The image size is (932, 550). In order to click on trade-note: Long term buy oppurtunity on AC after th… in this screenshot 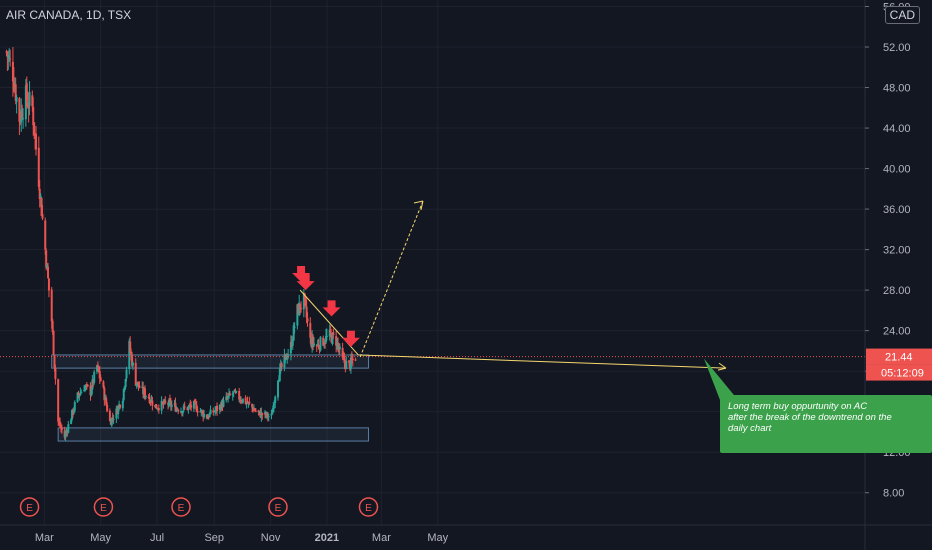, I will do `click(826, 424)`.